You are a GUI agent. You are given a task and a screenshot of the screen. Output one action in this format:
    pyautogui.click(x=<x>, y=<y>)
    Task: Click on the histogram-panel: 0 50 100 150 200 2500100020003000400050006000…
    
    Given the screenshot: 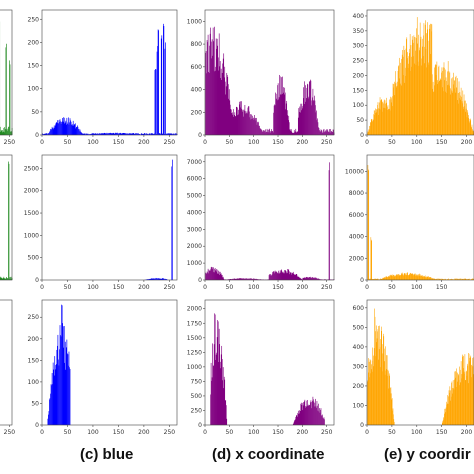 What is the action you would take?
    pyautogui.click(x=261, y=222)
    